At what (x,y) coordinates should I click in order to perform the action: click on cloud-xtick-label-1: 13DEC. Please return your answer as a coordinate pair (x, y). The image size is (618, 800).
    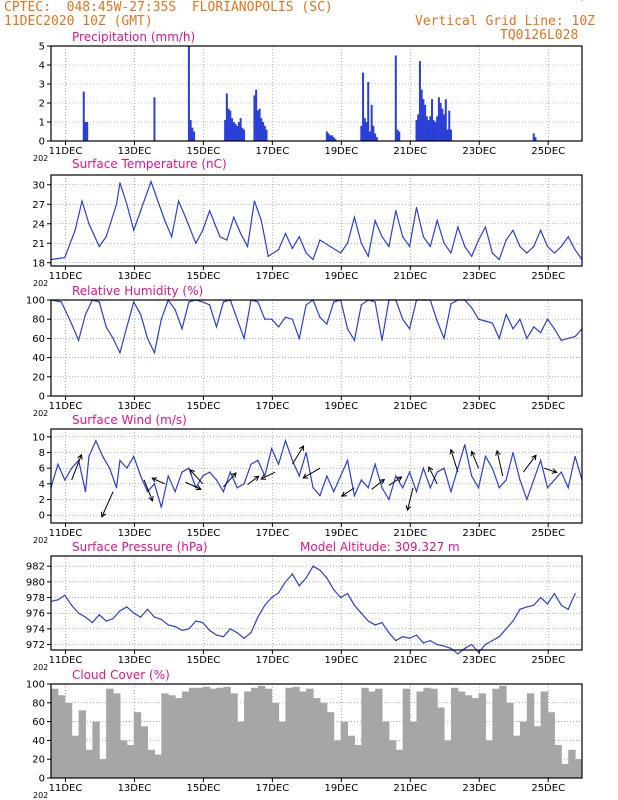
    Looking at the image, I should click on (135, 788).